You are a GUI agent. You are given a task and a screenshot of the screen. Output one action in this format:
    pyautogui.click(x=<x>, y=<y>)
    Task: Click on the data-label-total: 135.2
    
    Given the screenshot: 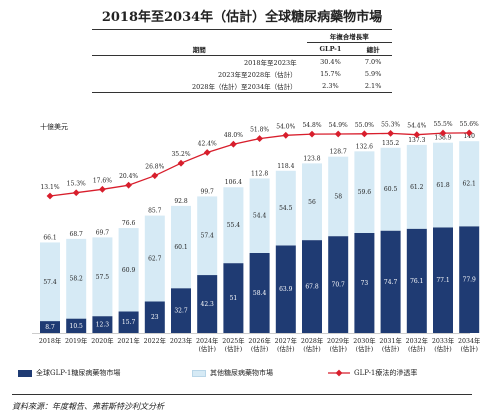 What is the action you would take?
    pyautogui.click(x=390, y=143)
    